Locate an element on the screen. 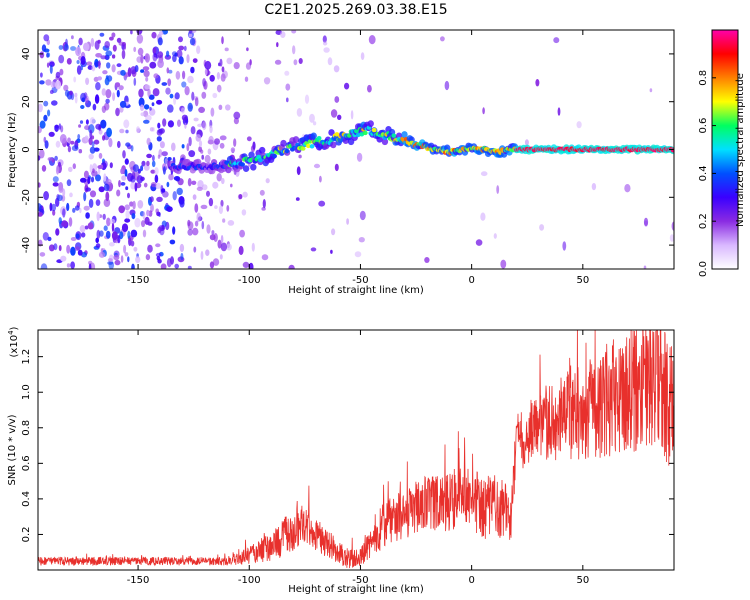 The height and width of the screenshot is (600, 750). colorbar-ticks: 0.0 0.2 0.4 0.6 0.8 is located at coordinates (707, 173).